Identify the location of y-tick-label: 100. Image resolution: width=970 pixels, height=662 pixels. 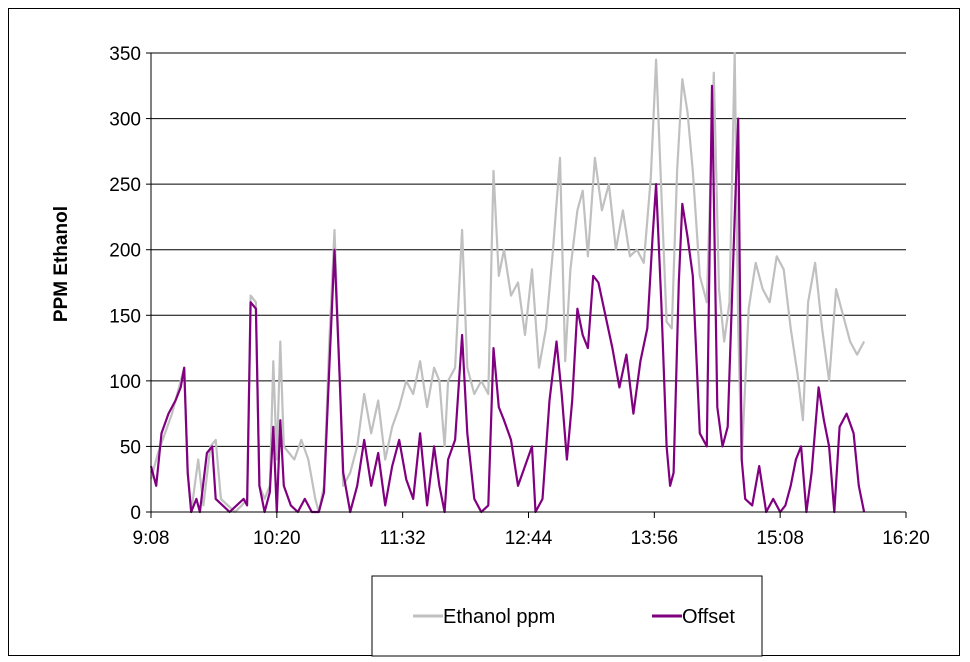
(125, 382).